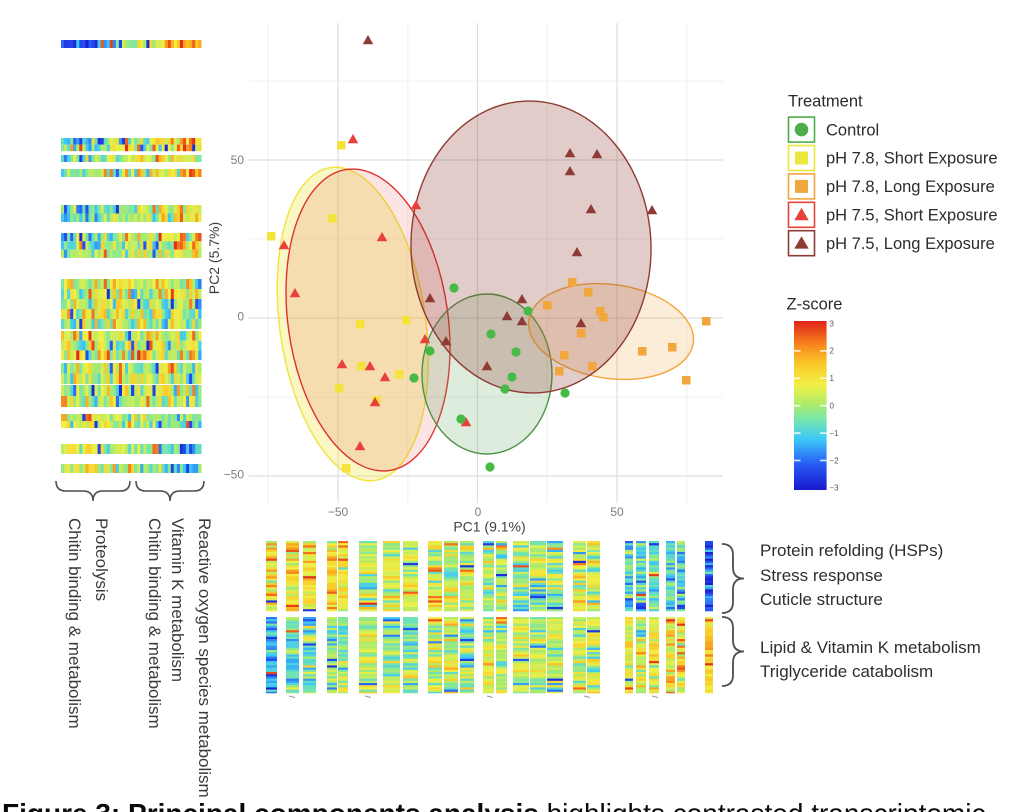 The width and height of the screenshot is (1036, 812). I want to click on svg-text: PC2 (5.7%), so click(214, 258).